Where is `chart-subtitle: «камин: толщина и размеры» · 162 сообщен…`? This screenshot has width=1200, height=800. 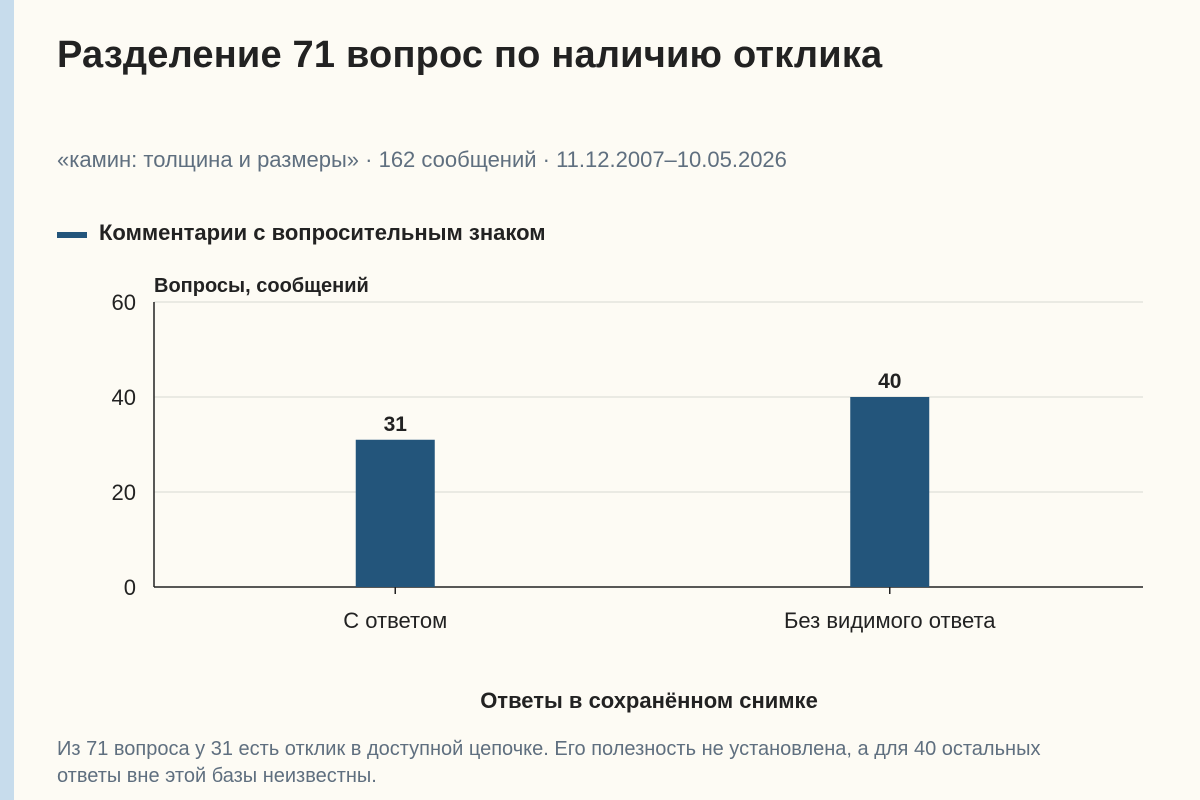
chart-subtitle: «камин: толщина и размеры» · 162 сообщен… is located at coordinates (422, 159).